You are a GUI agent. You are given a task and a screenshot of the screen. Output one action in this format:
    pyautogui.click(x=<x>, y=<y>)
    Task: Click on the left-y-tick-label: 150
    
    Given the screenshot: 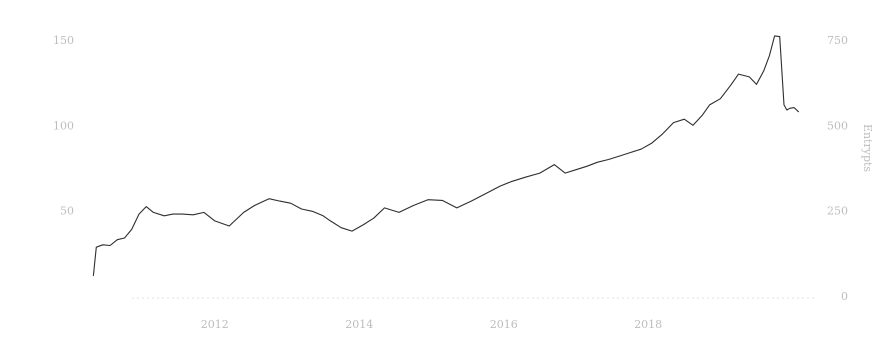 What is the action you would take?
    pyautogui.click(x=63, y=40)
    